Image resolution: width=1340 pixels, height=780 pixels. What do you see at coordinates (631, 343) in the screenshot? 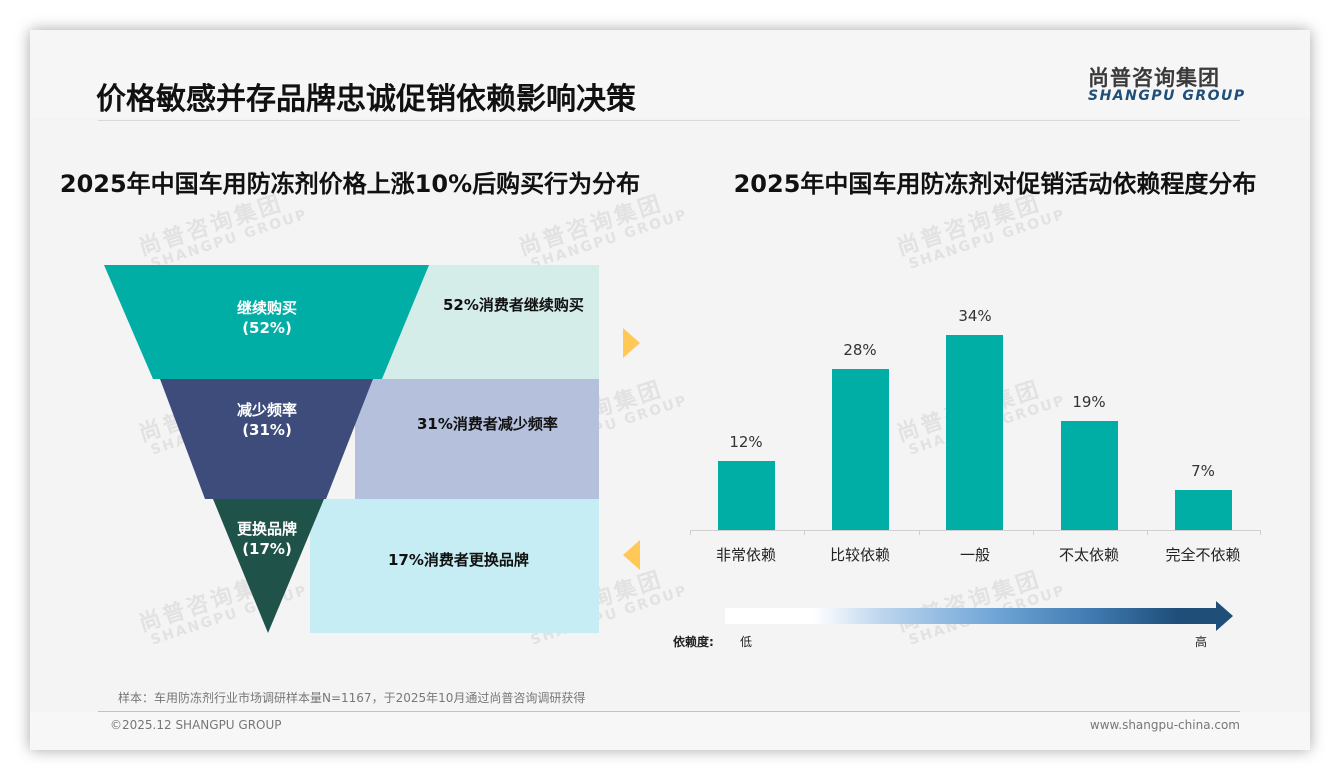
I see `arrow-right-icon` at bounding box center [631, 343].